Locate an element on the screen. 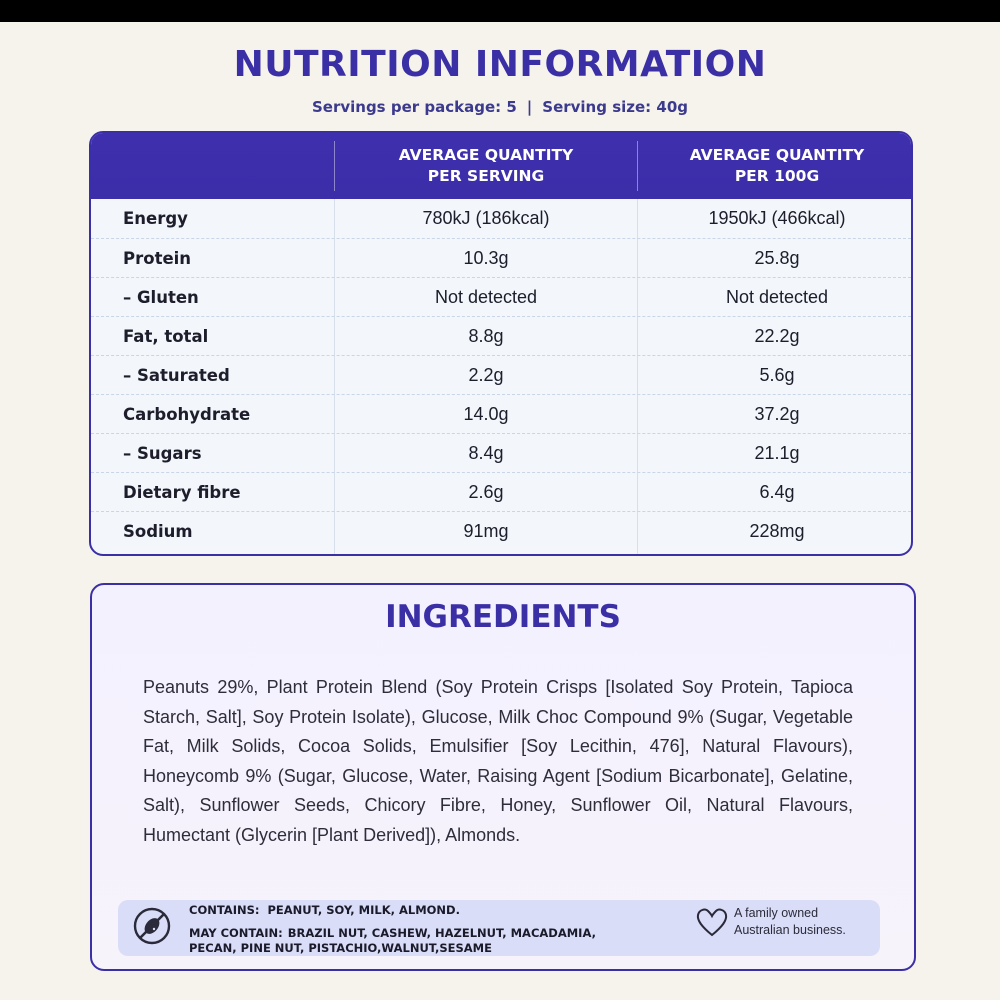  top-black-bar is located at coordinates (500, 11).